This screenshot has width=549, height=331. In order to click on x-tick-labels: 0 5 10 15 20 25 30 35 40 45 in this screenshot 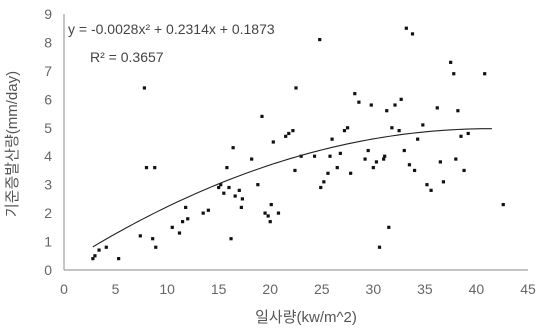, I will do `click(298, 289)`.